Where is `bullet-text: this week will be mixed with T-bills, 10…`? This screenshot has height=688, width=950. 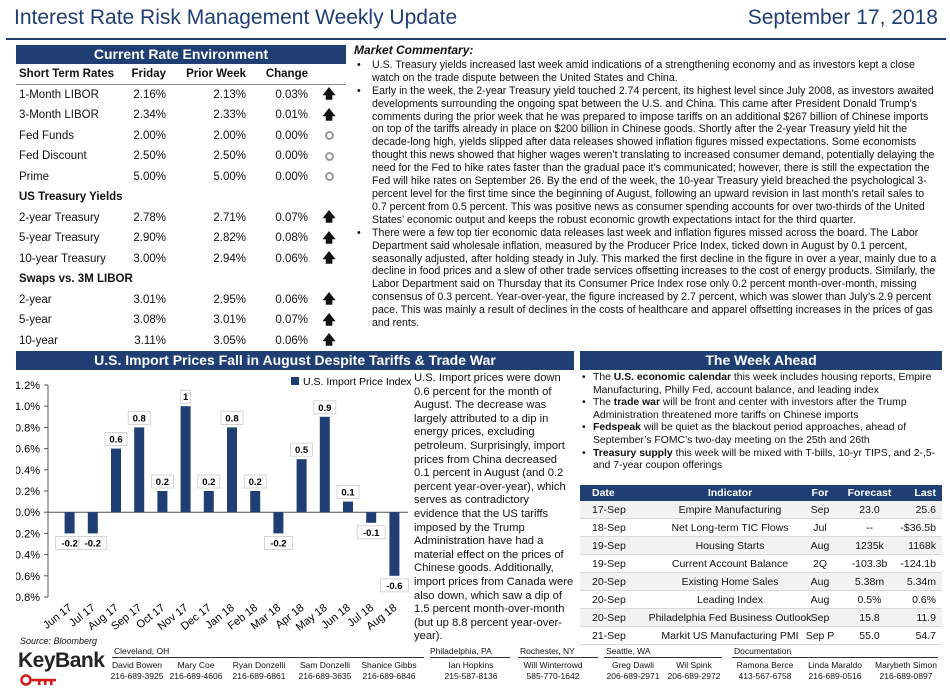 bullet-text: this week will be mixed with T-bills, 10… is located at coordinates (764, 459).